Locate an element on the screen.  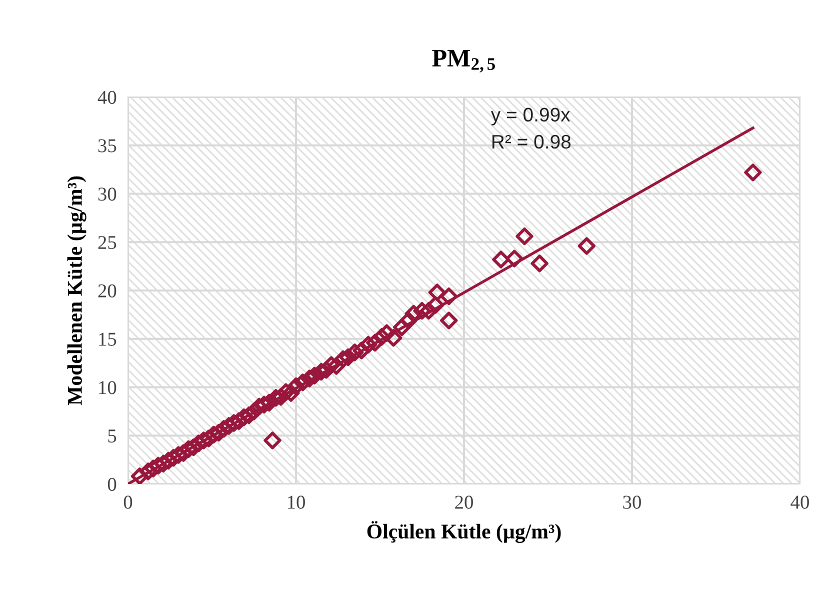
x-axis-title: Ölçülen Kütle (µg/m³) is located at coordinates (464, 532).